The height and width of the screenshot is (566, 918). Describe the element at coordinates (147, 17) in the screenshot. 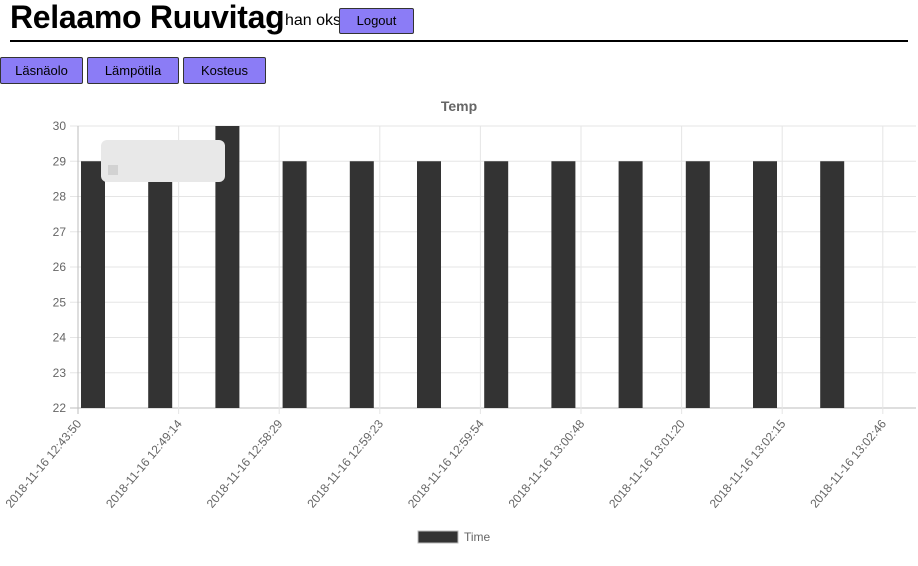

I see `app-title: Relaamo Ruuvitag` at that location.